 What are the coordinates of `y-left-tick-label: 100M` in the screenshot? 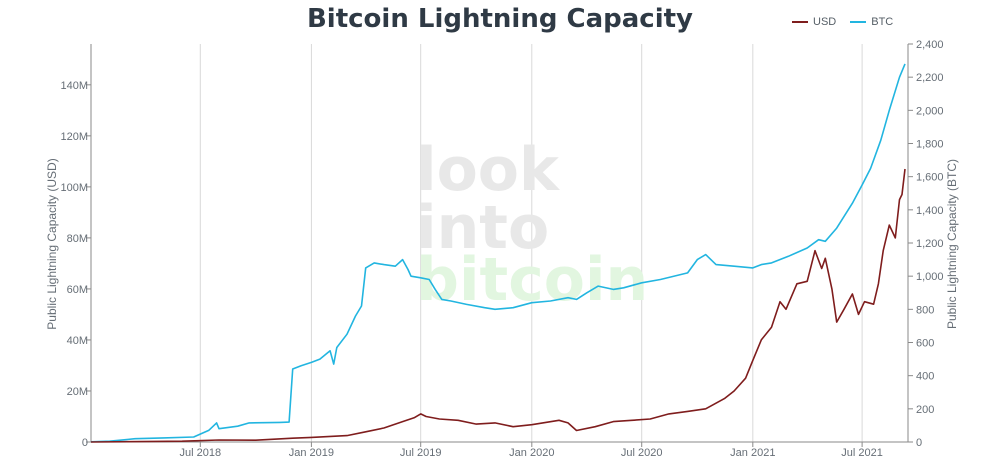 It's located at (74, 188).